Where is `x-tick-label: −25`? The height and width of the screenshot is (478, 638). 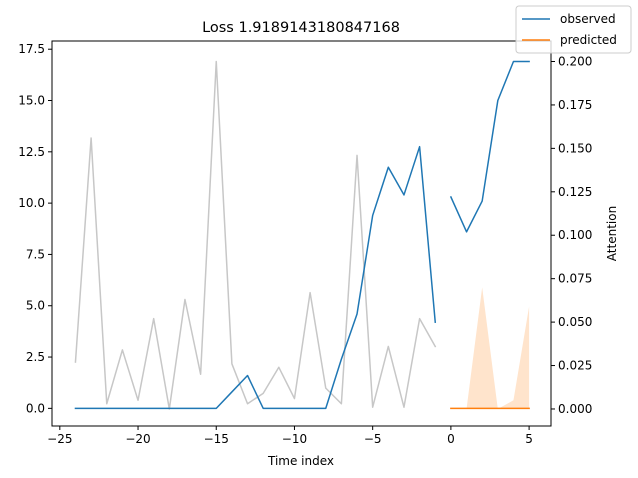 x-tick-label: −25 is located at coordinates (59, 439).